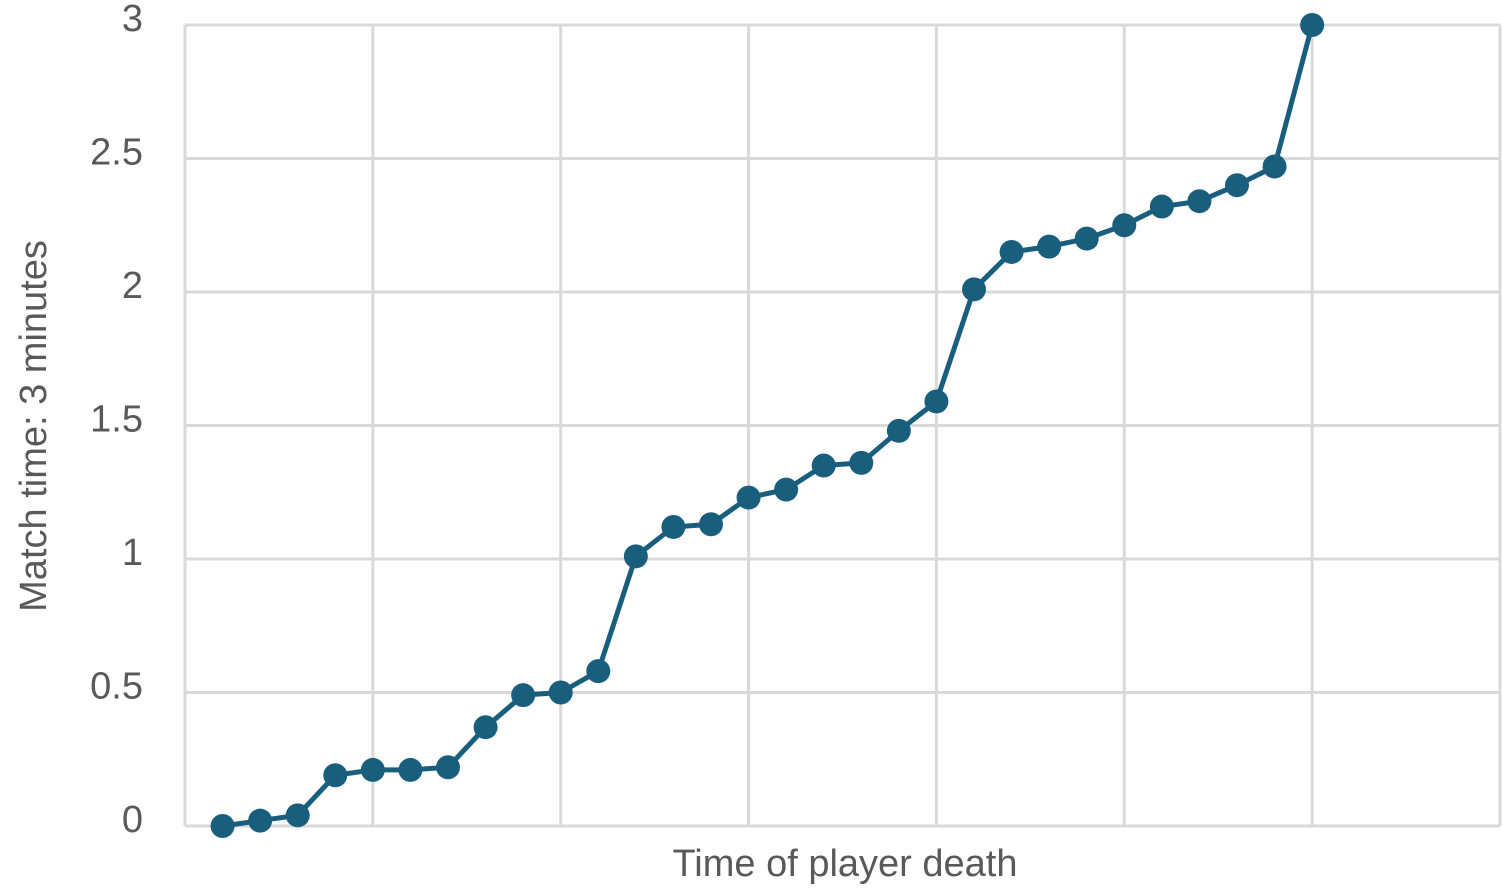 The height and width of the screenshot is (895, 1503). I want to click on x-axis-label: Time of player death, so click(845, 864).